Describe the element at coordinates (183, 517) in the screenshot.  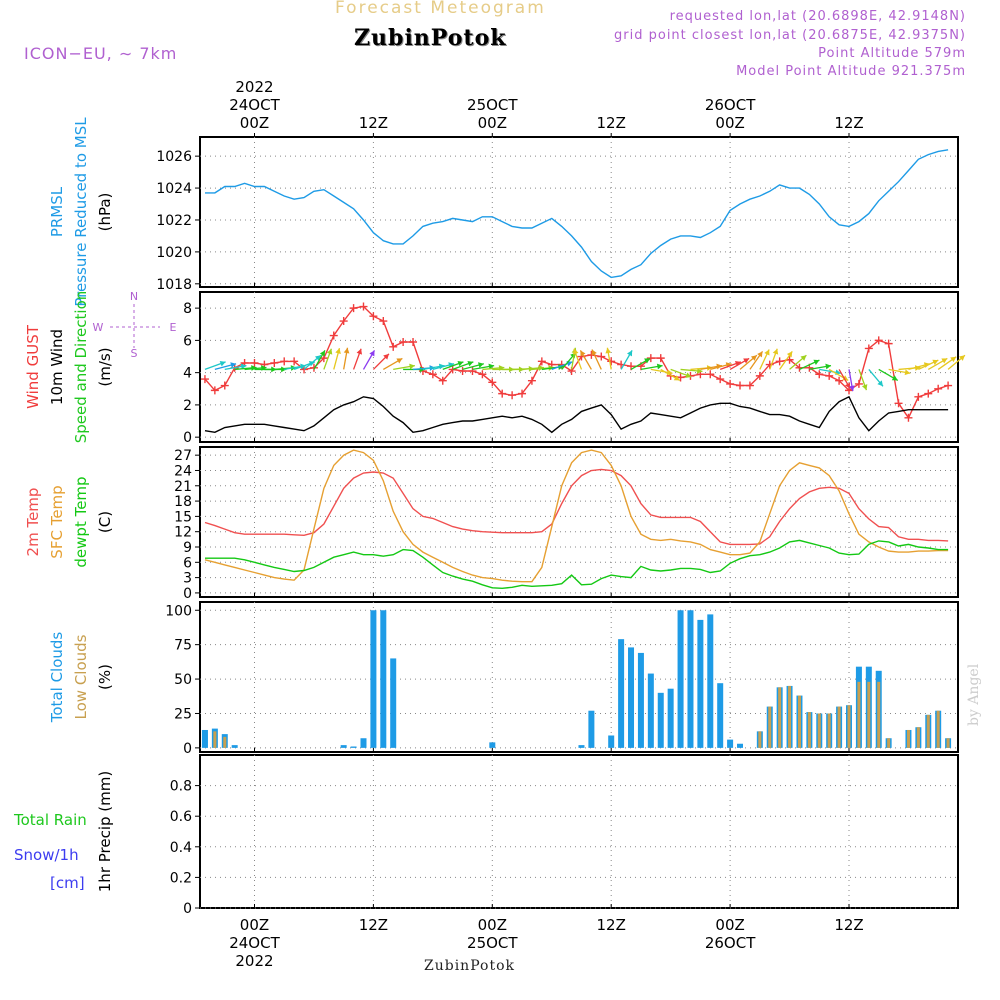
I see `temperature-ytick-label: 15` at that location.